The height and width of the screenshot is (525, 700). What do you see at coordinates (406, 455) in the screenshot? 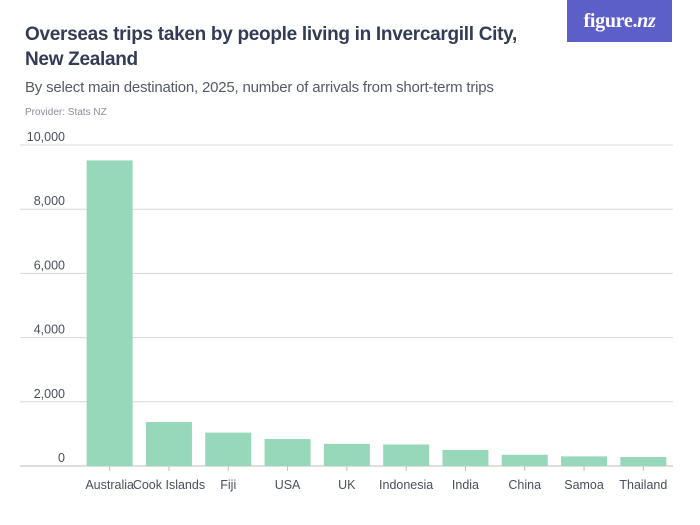
I see `bar-indonesia` at bounding box center [406, 455].